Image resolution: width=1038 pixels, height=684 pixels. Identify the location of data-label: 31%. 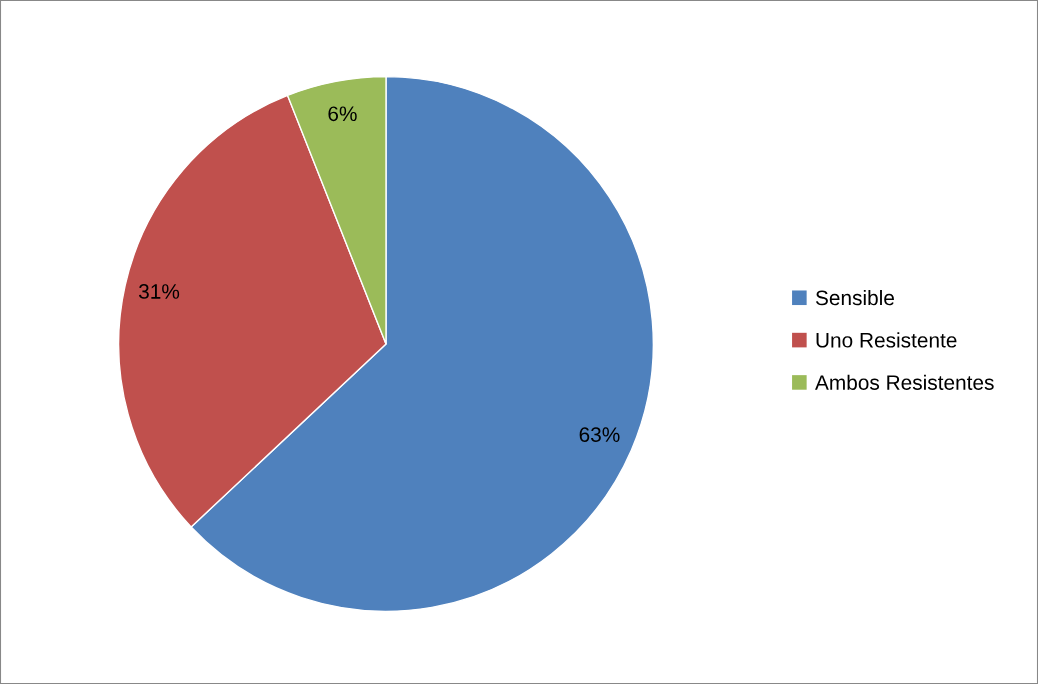
(159, 291).